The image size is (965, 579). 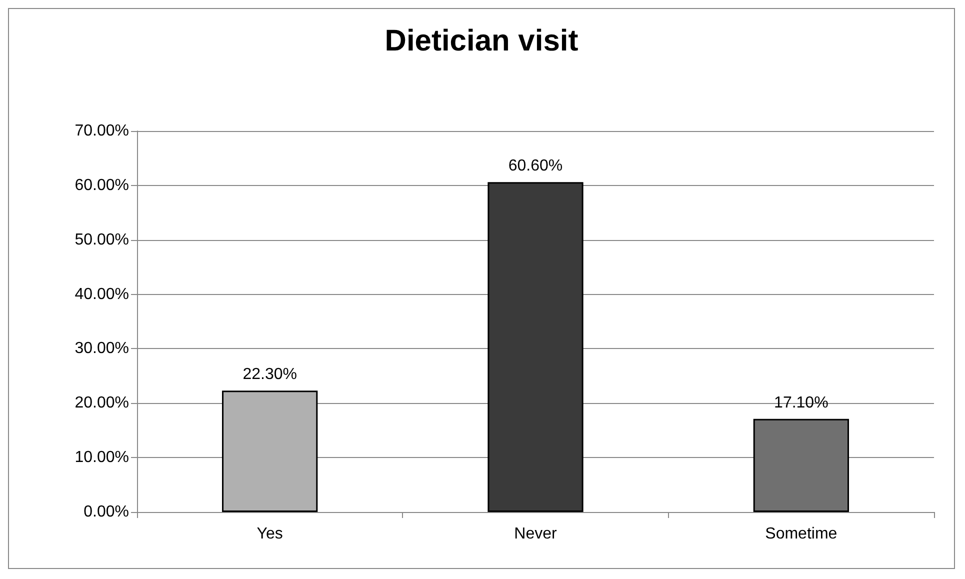 What do you see at coordinates (101, 294) in the screenshot?
I see `y-tick-label: 40.00%` at bounding box center [101, 294].